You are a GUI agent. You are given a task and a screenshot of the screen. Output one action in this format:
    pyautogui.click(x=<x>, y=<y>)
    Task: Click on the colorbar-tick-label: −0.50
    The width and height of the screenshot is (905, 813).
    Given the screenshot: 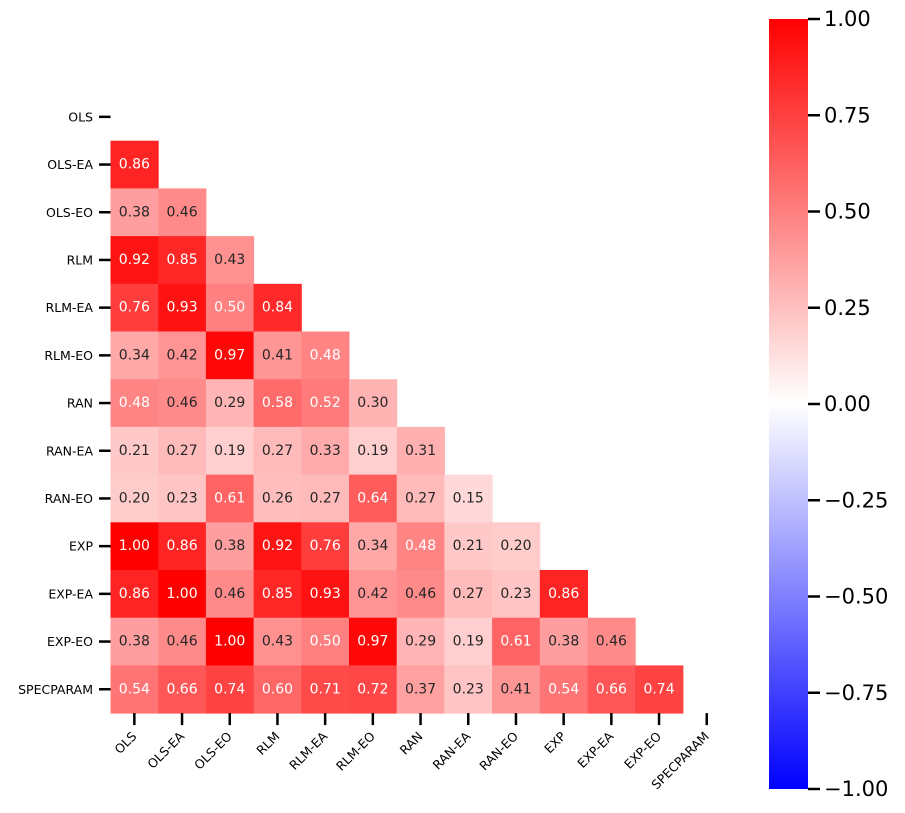 What is the action you would take?
    pyautogui.click(x=856, y=597)
    